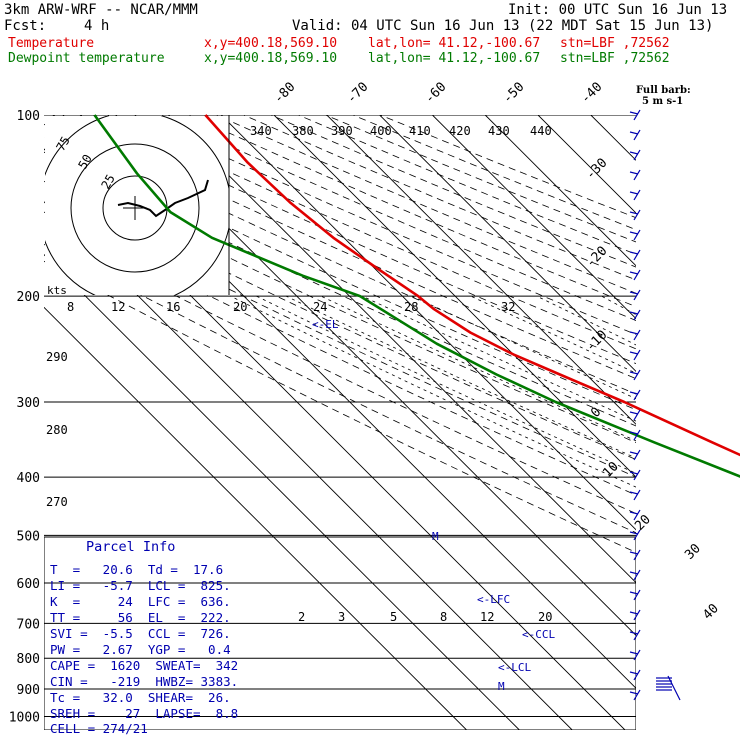 This screenshot has height=740, width=740. What do you see at coordinates (261, 131) in the screenshot?
I see `theta-label: 340` at bounding box center [261, 131].